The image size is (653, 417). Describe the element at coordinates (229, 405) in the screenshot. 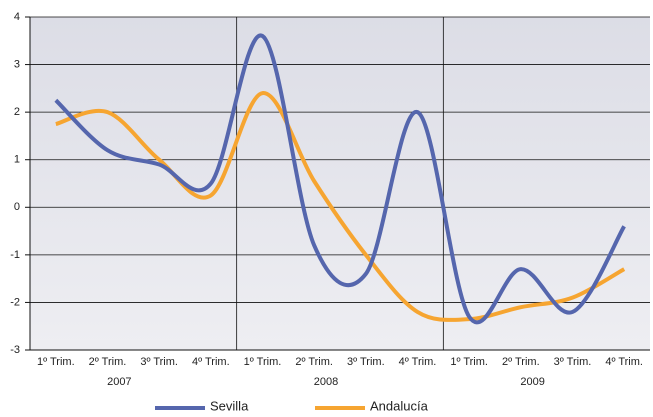

I see `legend-label: Sevilla` at that location.